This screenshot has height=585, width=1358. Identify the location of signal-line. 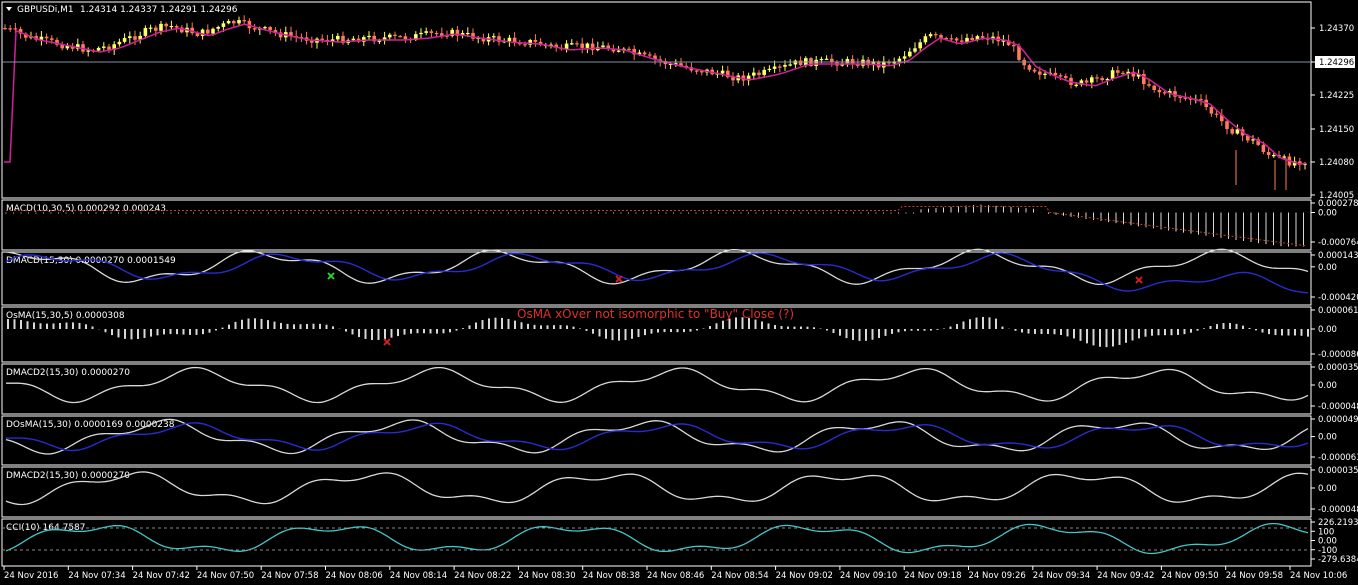
(657, 437).